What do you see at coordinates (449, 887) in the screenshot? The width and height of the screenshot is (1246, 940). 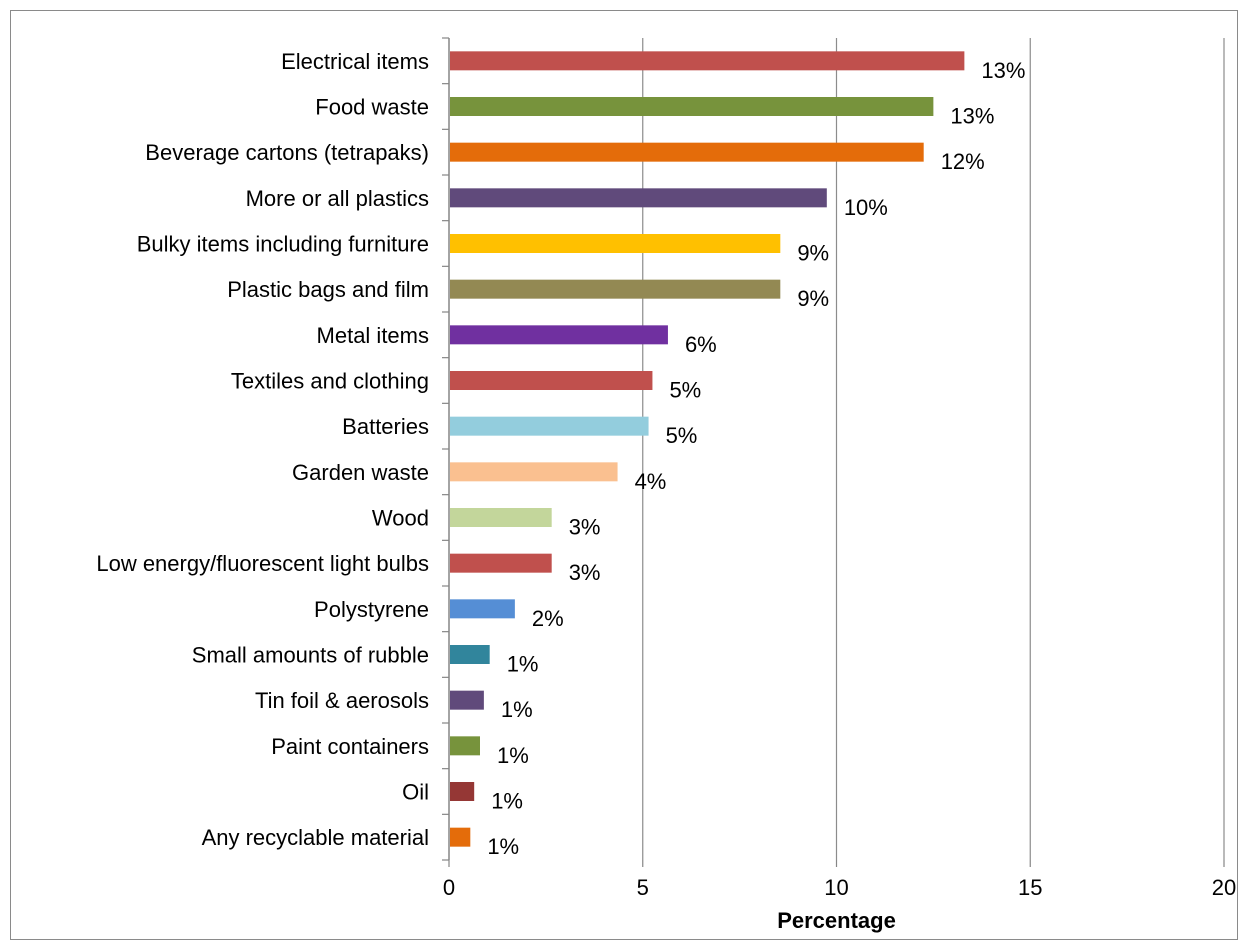 I see `x-tick-label: 0` at bounding box center [449, 887].